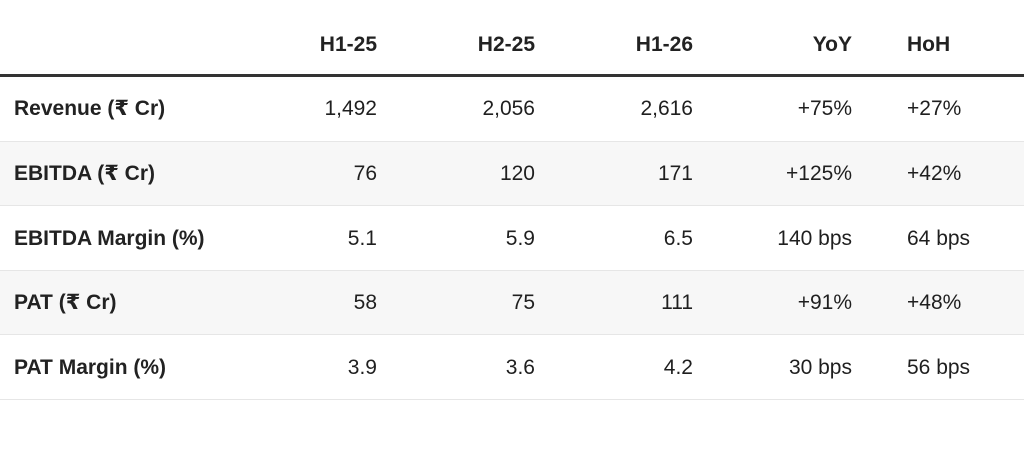 The image size is (1024, 454). I want to click on column-header: H1-25, so click(348, 44).